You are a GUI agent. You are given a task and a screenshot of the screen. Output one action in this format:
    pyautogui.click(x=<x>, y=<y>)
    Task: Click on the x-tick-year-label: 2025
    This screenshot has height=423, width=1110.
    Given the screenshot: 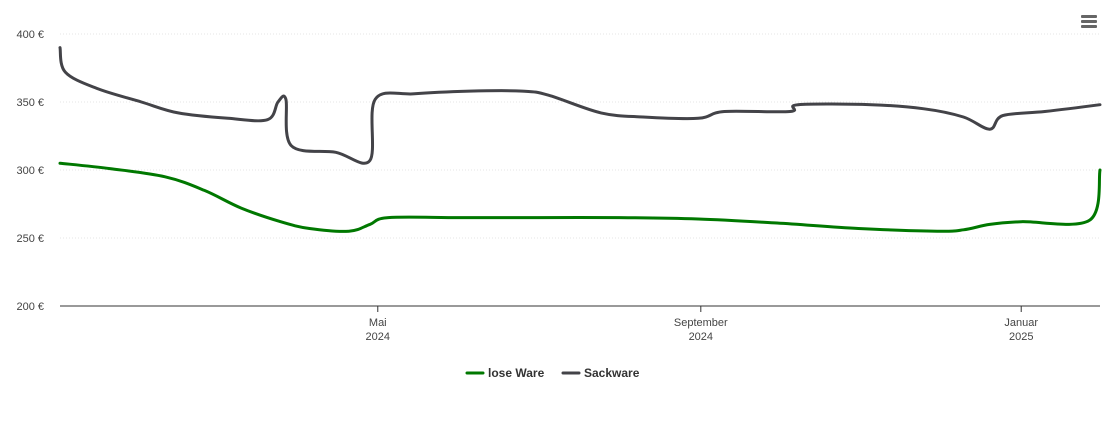 What is the action you would take?
    pyautogui.click(x=1021, y=337)
    